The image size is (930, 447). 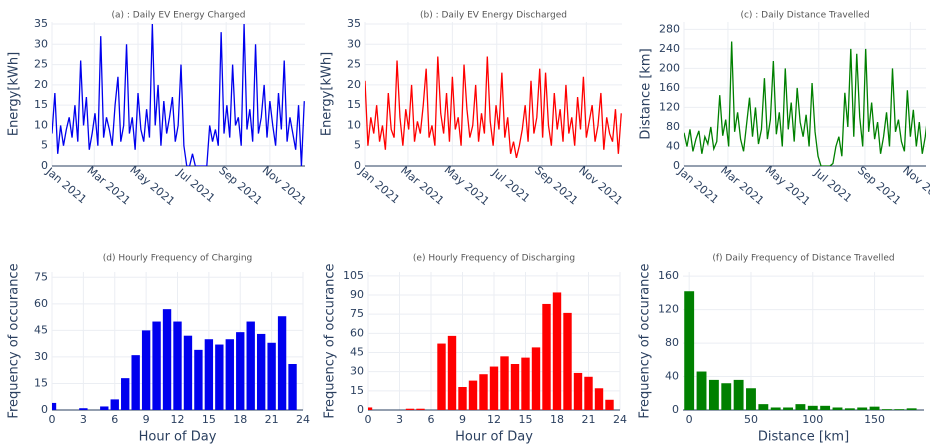 What do you see at coordinates (178, 259) in the screenshot?
I see `chart-title: (d) Hourly Frequency of Charging` at bounding box center [178, 259].